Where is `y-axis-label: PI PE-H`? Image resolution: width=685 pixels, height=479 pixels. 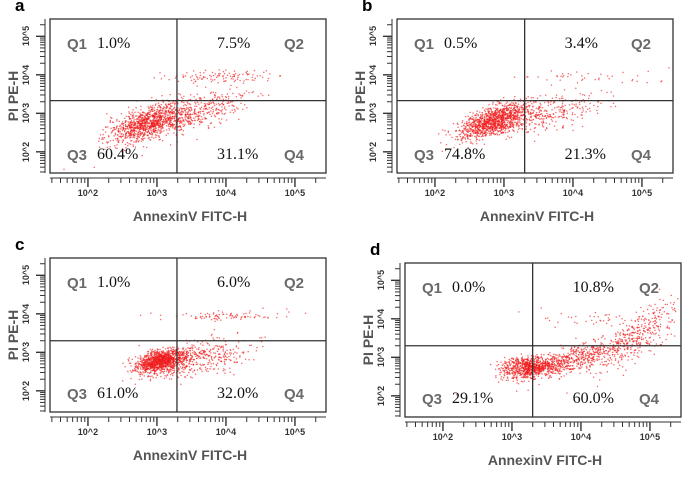
y-axis-label: PI PE-H is located at coordinates (13, 335).